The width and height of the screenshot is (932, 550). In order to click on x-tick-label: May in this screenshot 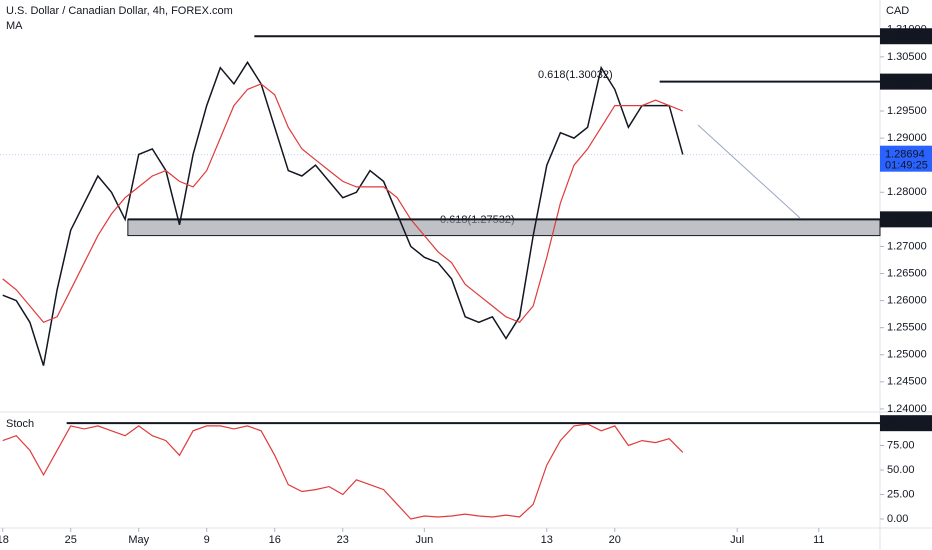, I will do `click(138, 540)`.